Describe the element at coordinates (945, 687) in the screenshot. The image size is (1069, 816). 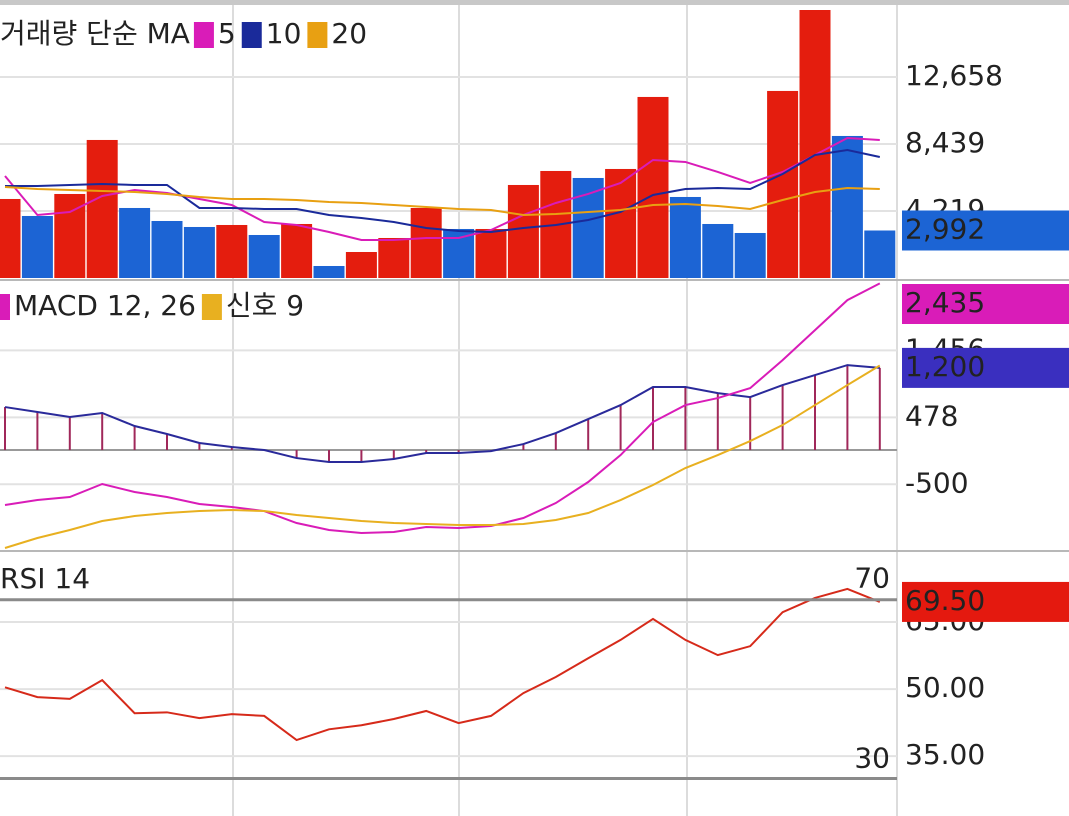
I see `y-tick-label: 50.00` at that location.